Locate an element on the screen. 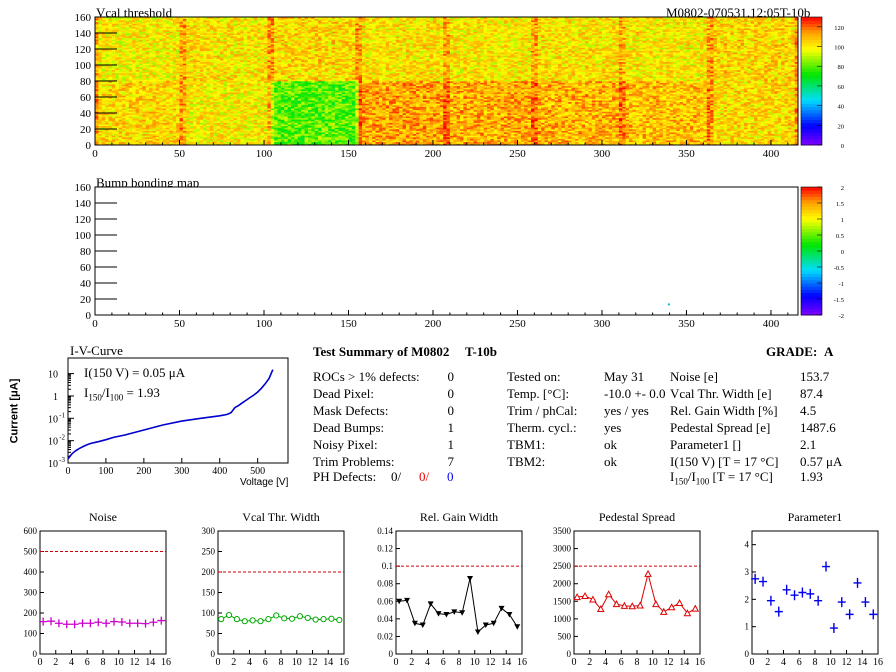 The height and width of the screenshot is (672, 896). small-xtick-label-6: 12 is located at coordinates (313, 662).